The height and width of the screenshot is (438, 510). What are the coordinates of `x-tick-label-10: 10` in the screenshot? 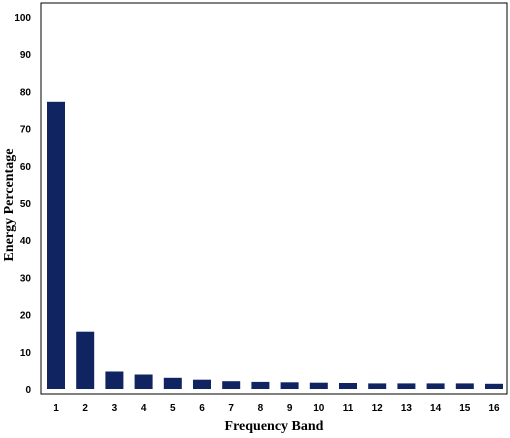 It's located at (319, 408).